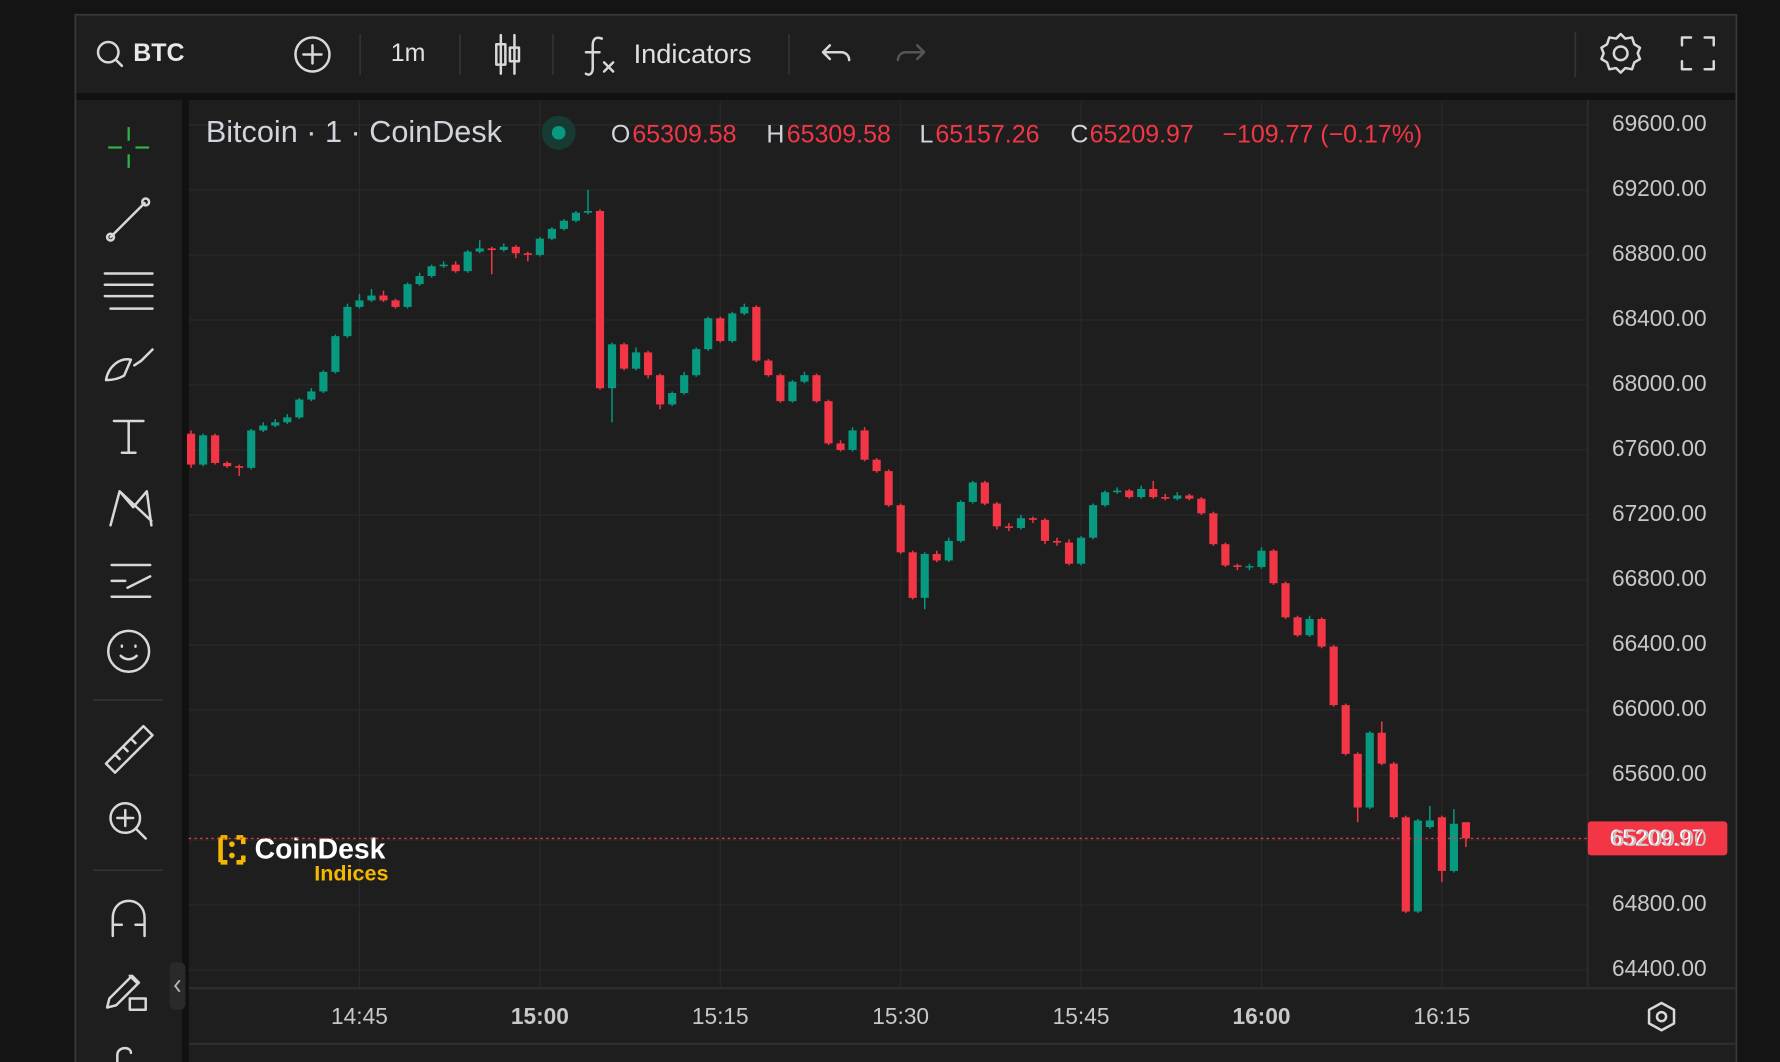 The width and height of the screenshot is (1780, 1062). Describe the element at coordinates (1659, 383) in the screenshot. I see `y-tick-label: 68000.00` at that location.